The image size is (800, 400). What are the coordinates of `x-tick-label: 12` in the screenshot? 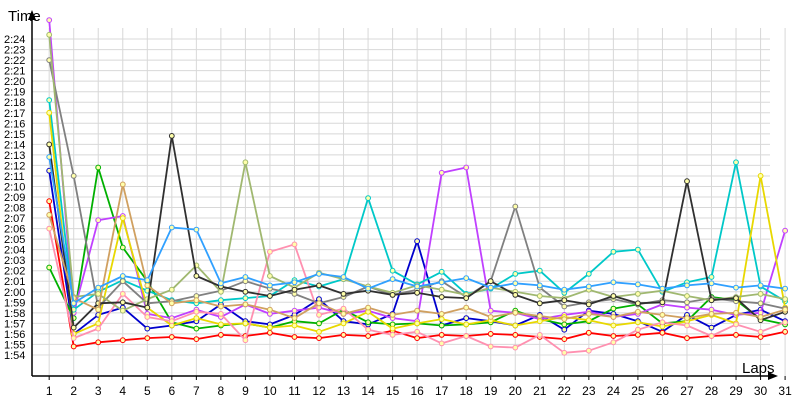 It's located at (319, 391).